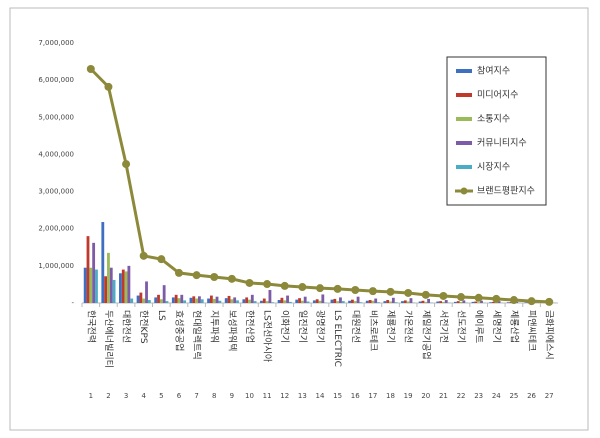 This screenshot has width=600, height=438. What do you see at coordinates (408, 396) in the screenshot?
I see `rank-label: 19` at bounding box center [408, 396].